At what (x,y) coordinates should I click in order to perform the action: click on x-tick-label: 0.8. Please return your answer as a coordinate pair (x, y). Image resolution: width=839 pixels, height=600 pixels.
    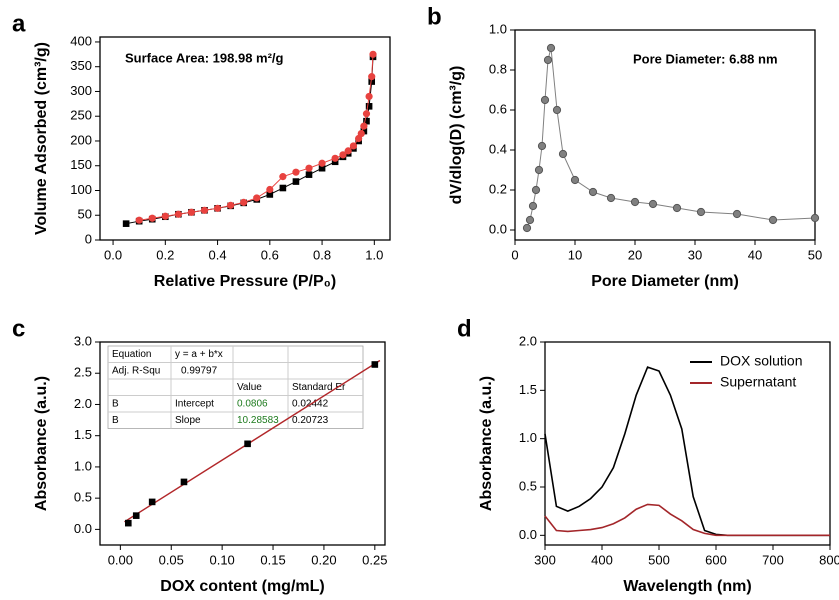
    Looking at the image, I should click on (322, 254).